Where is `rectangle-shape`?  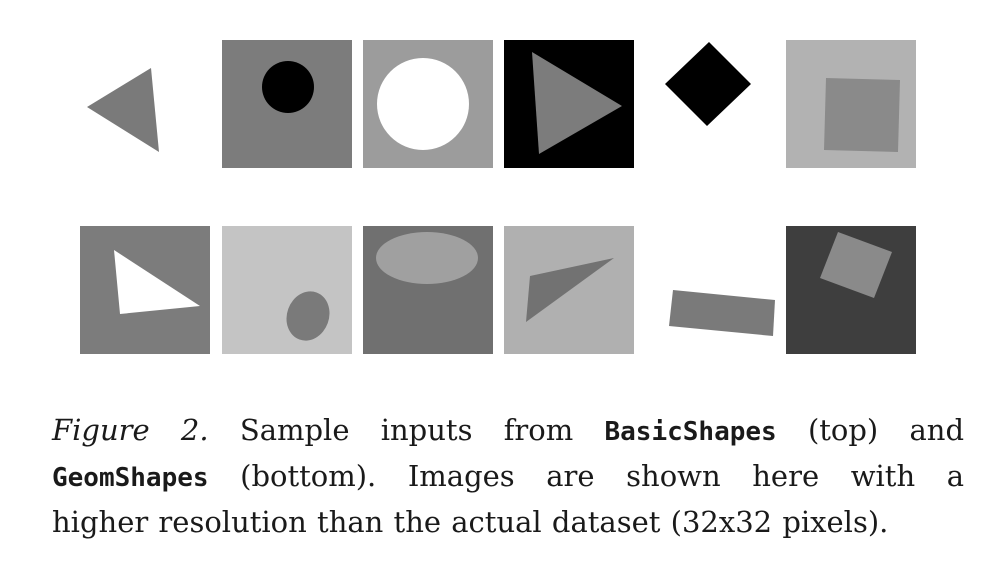
rectangle-shape is located at coordinates (722, 313).